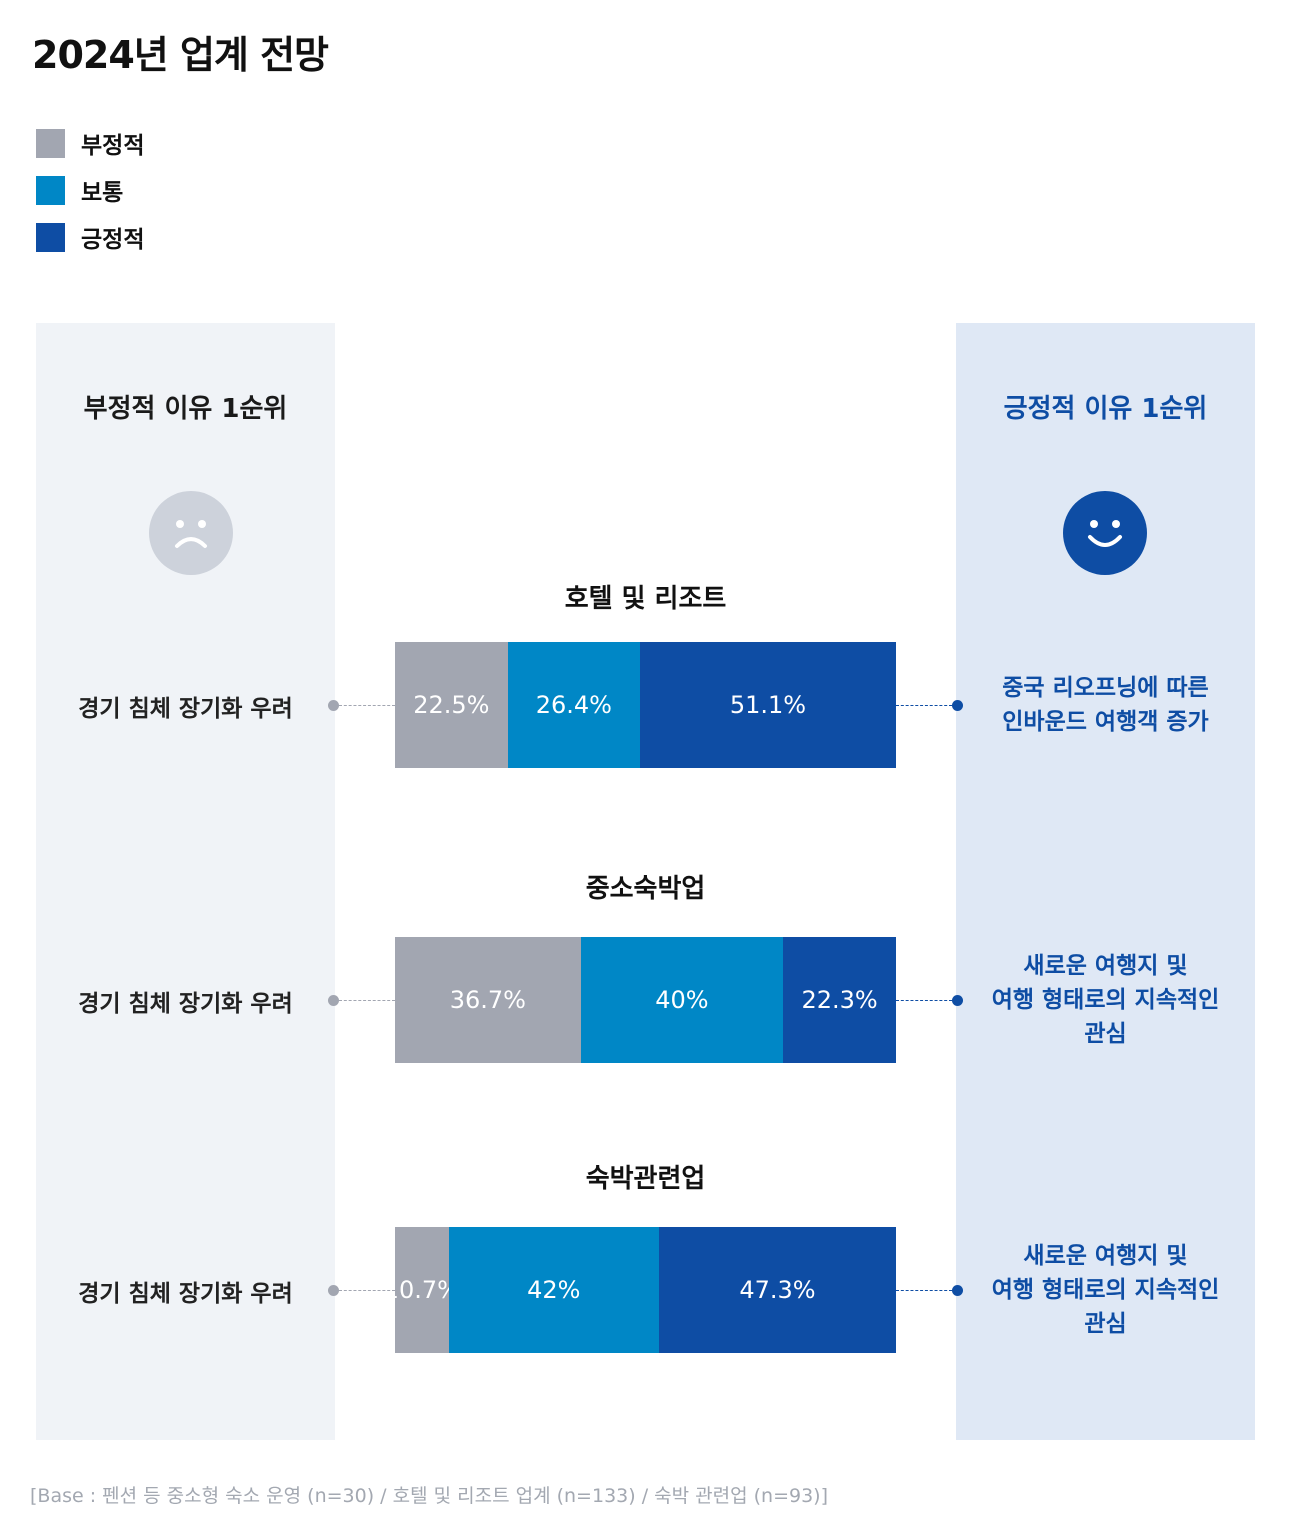  I want to click on data-label: 40%, so click(682, 1000).